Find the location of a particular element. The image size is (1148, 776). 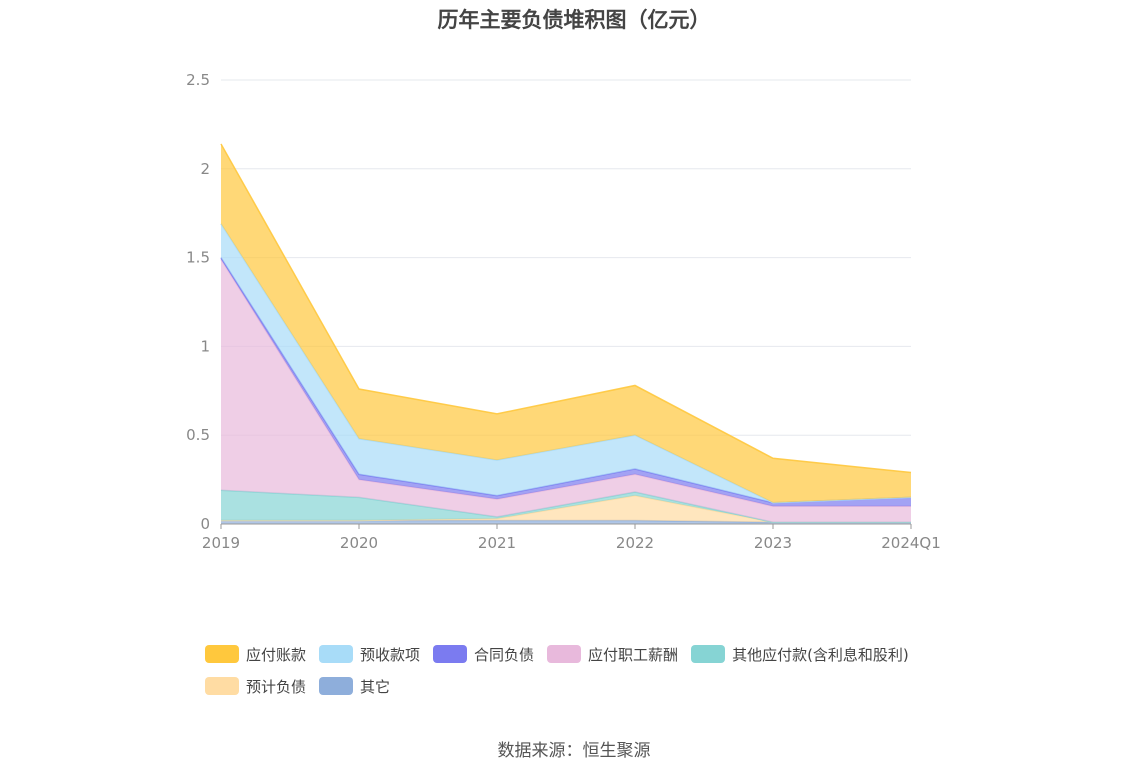

legend-label: 其它 is located at coordinates (375, 686).